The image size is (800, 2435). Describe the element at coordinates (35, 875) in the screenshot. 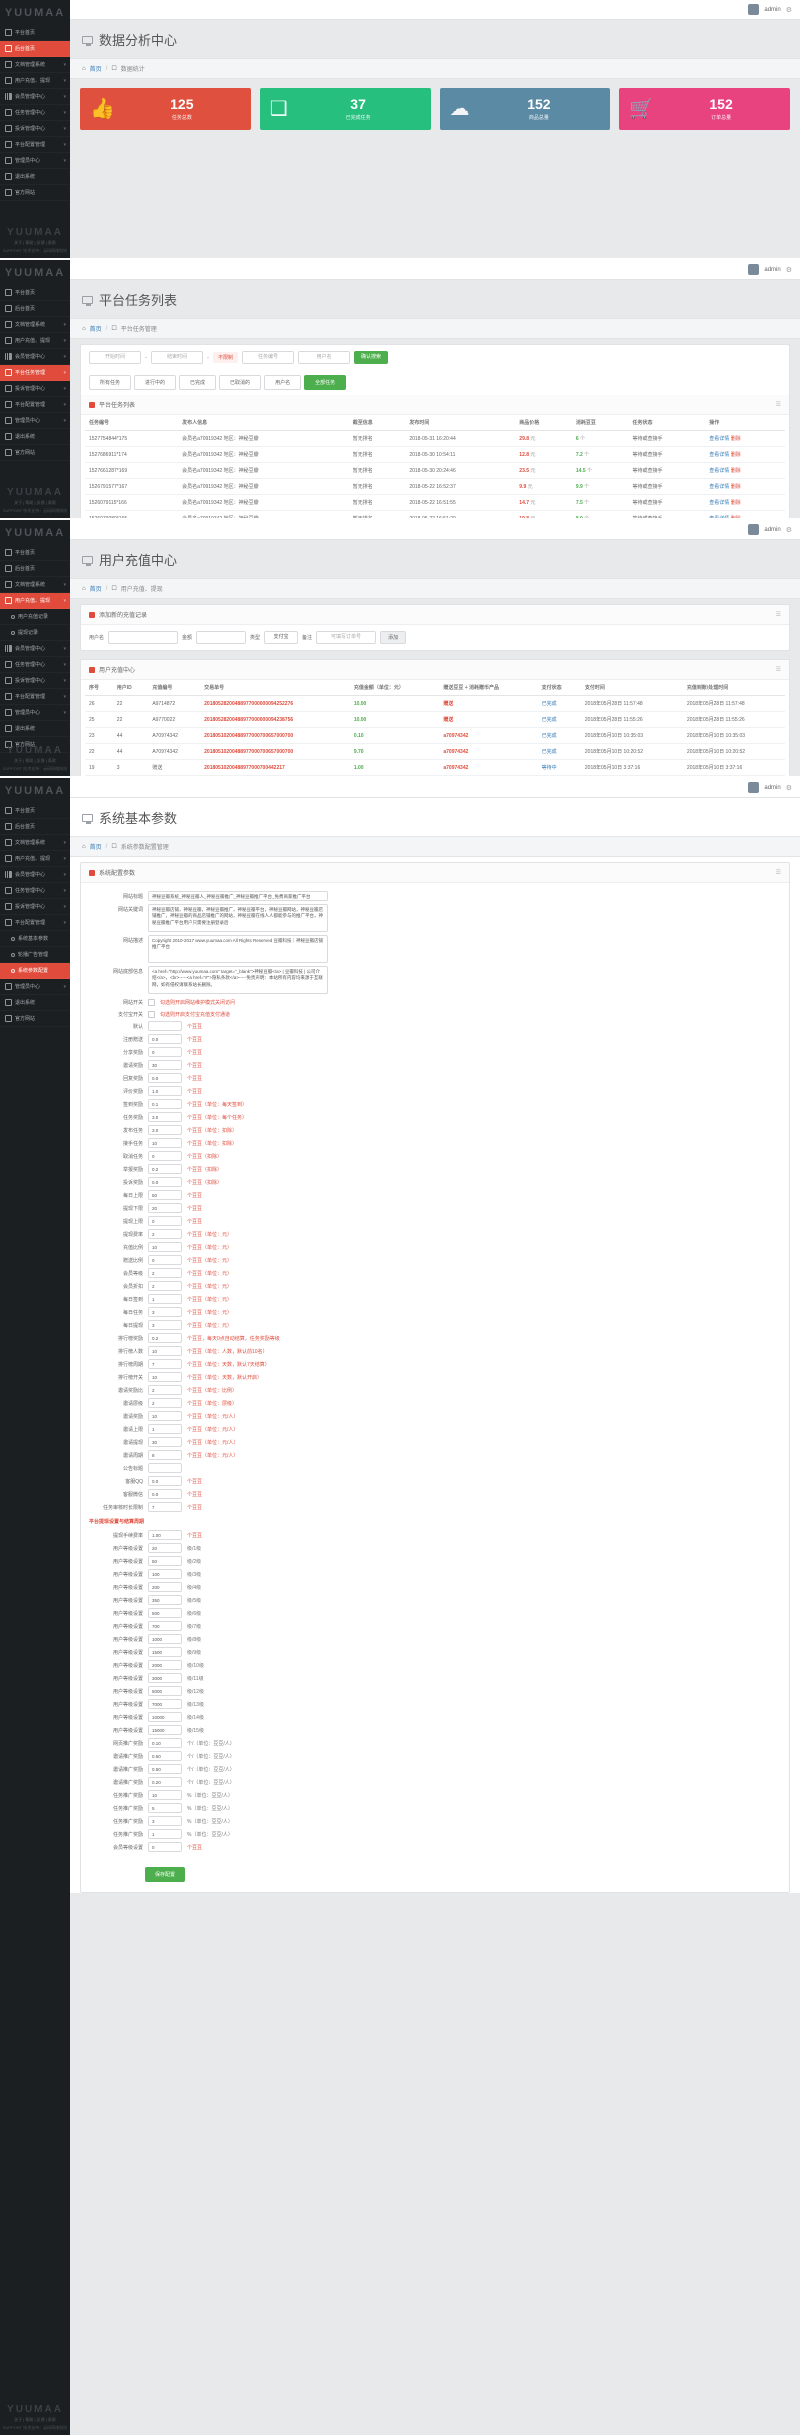

I see `sidebar-item-4: 会员管理中心 ▾` at that location.